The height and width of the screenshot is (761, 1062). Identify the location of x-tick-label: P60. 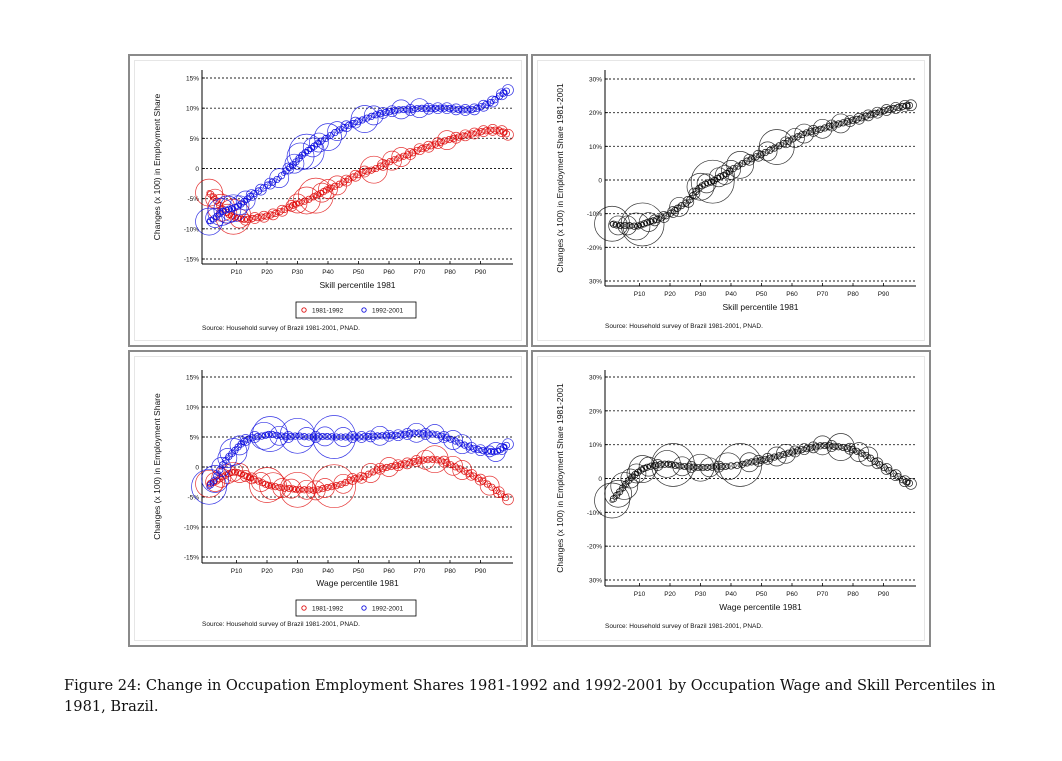
(792, 294).